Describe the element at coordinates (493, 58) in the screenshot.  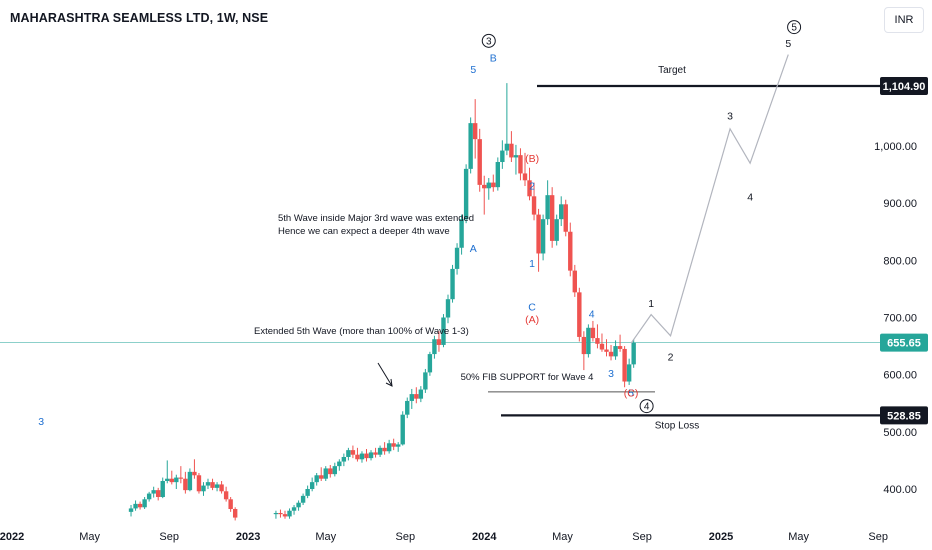
I see `wave-label: B` at that location.